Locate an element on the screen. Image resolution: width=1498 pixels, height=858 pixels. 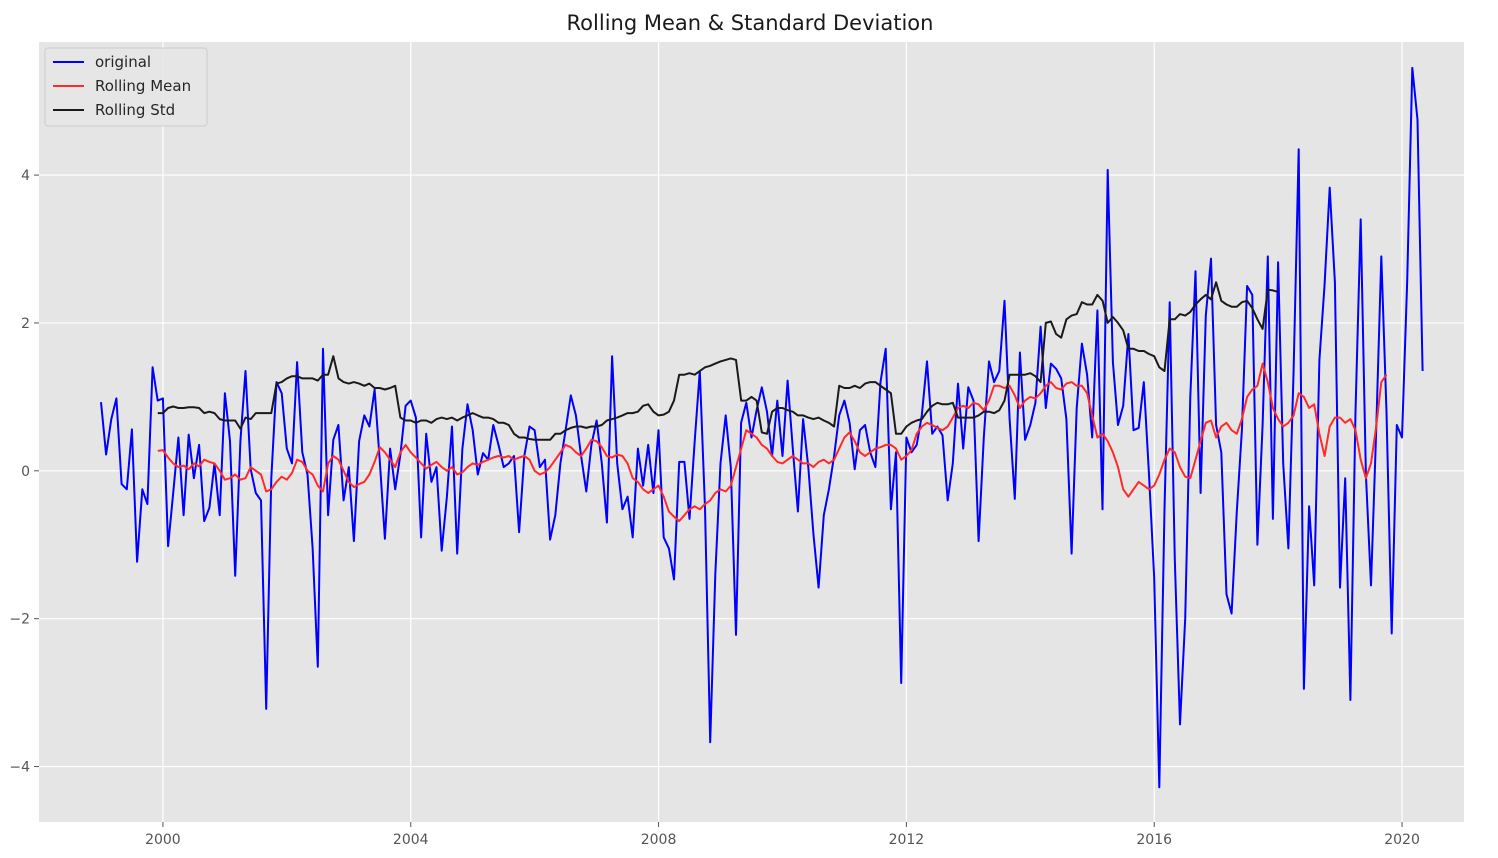
y-tick-label: 4 is located at coordinates (25, 176).